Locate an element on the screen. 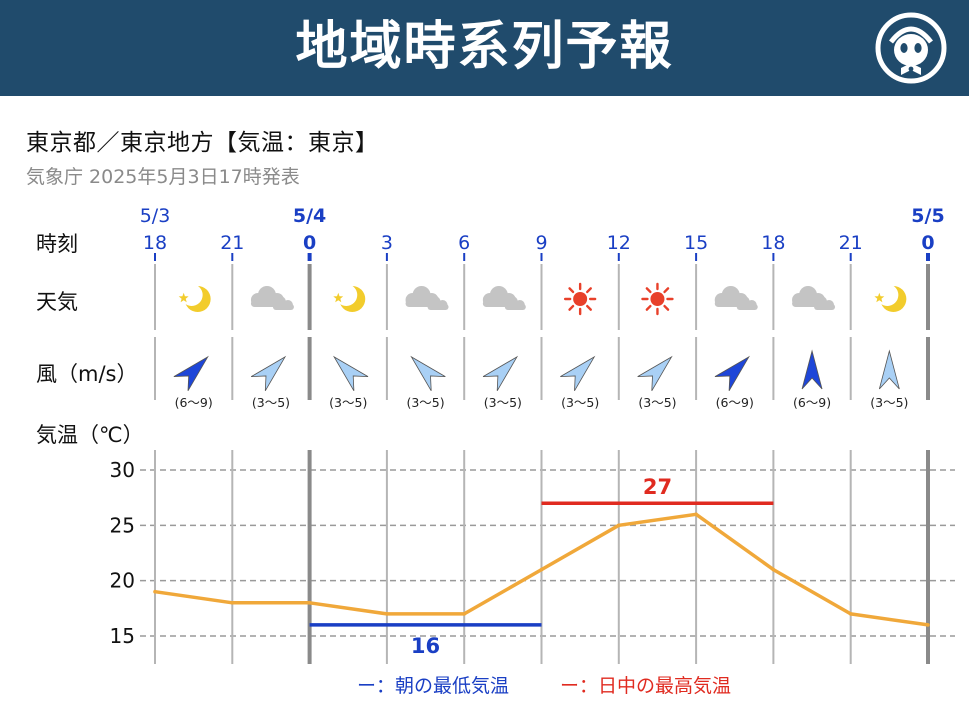 The image size is (969, 721). time-label: 9 is located at coordinates (541, 243).